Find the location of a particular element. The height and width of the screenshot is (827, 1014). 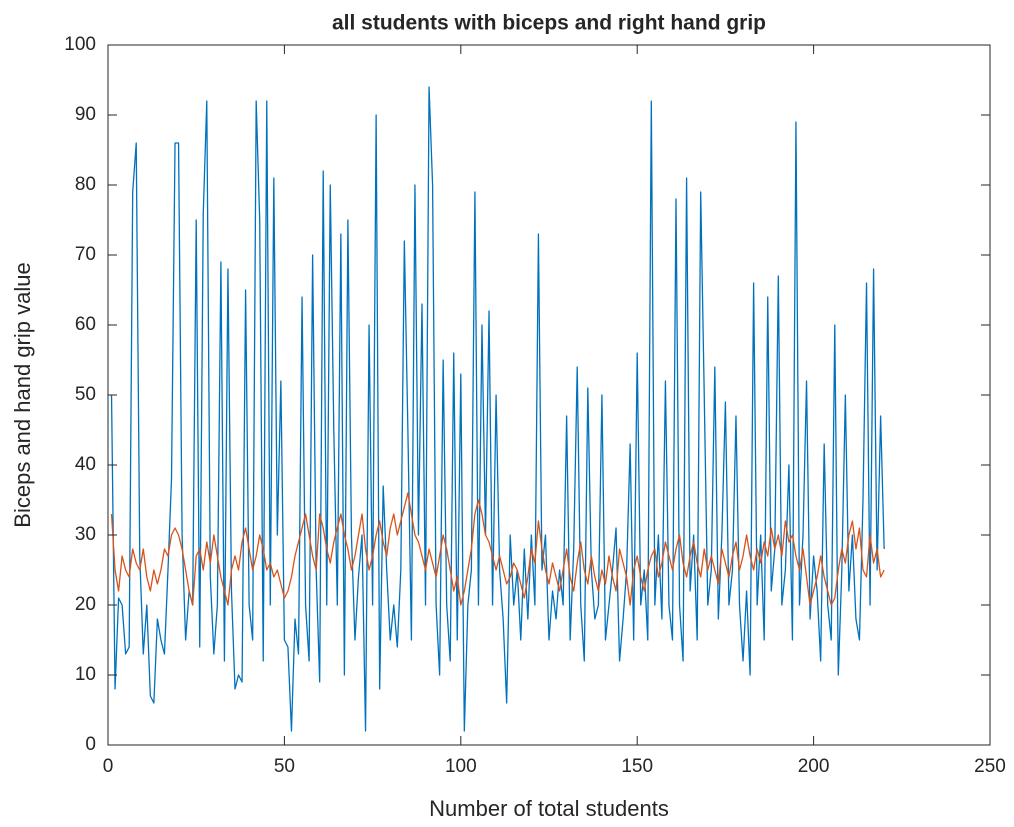

y-tick-label: 100 is located at coordinates (80, 44).